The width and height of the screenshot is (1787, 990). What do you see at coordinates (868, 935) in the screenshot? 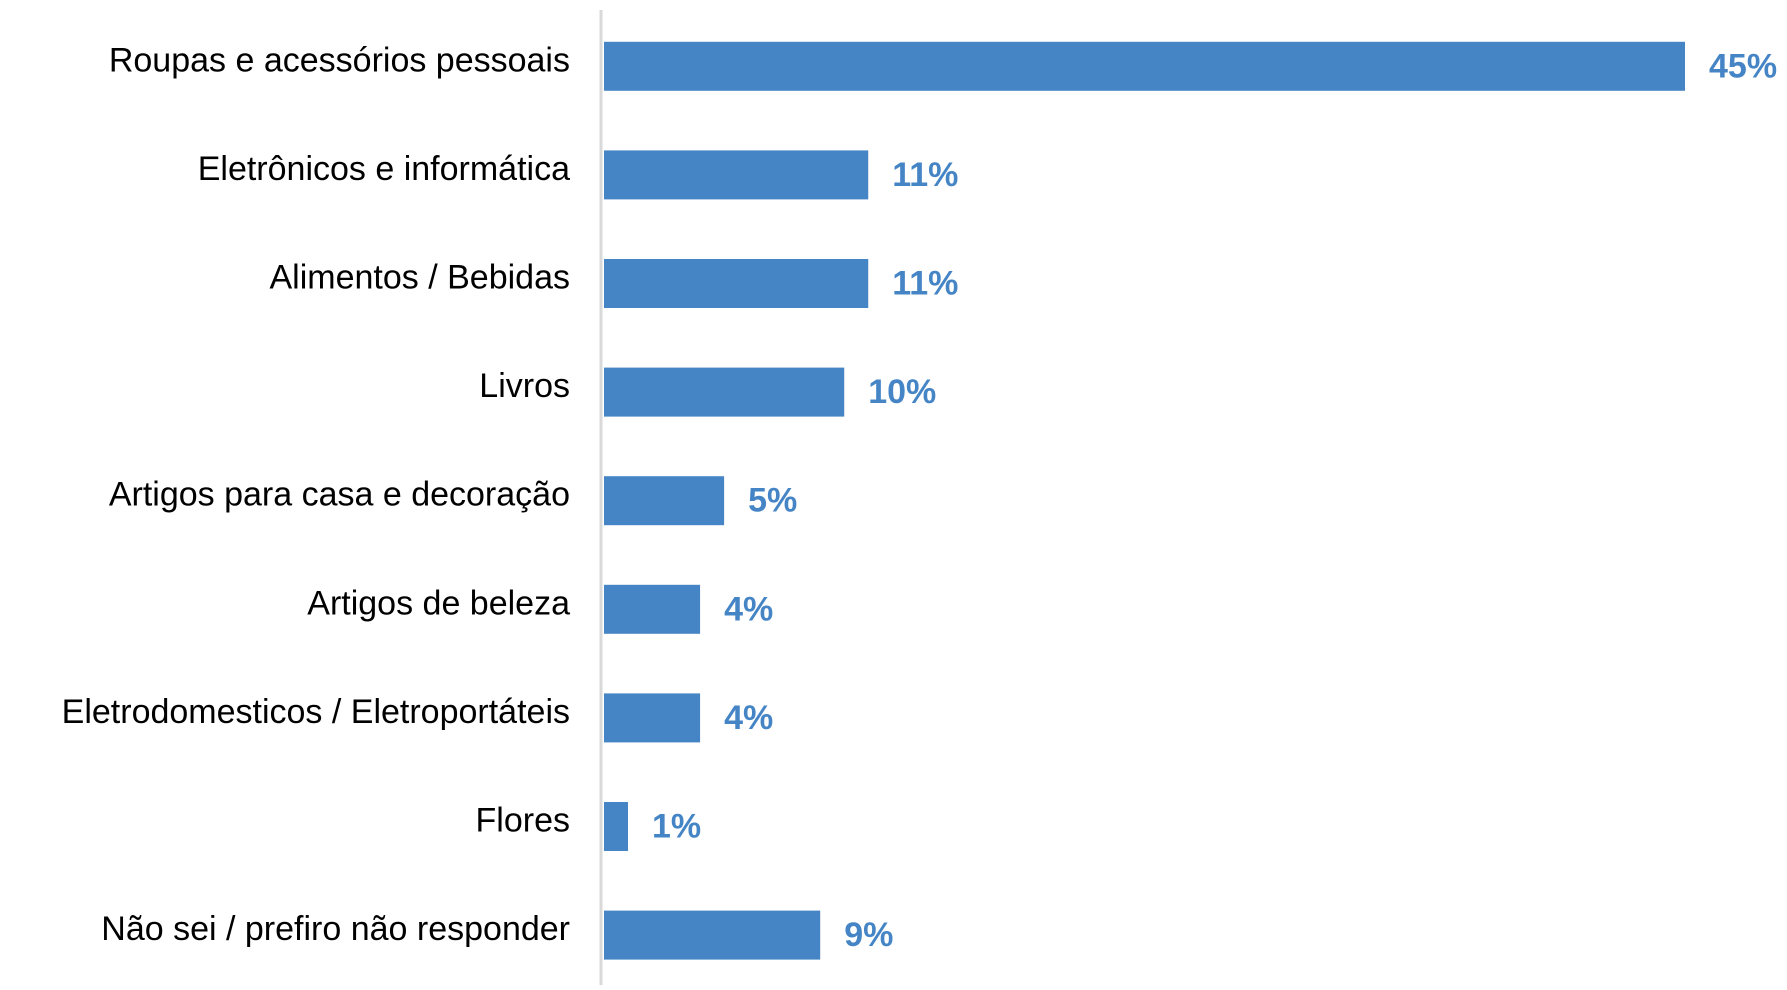
I see `data-label: 9%` at bounding box center [868, 935].